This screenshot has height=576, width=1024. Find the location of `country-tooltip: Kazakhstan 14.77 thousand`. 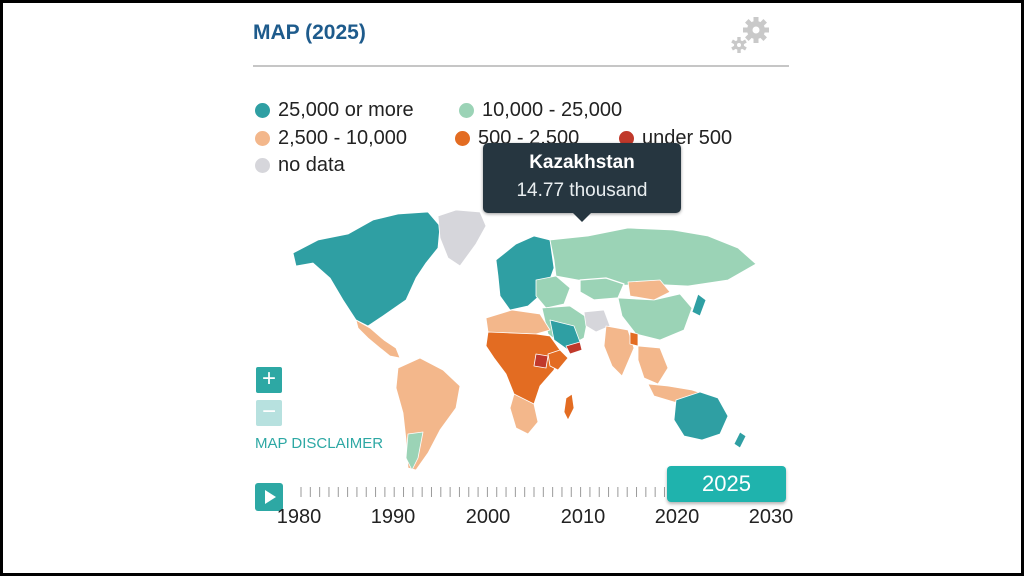

country-tooltip: Kazakhstan 14.77 thousand is located at coordinates (582, 182).